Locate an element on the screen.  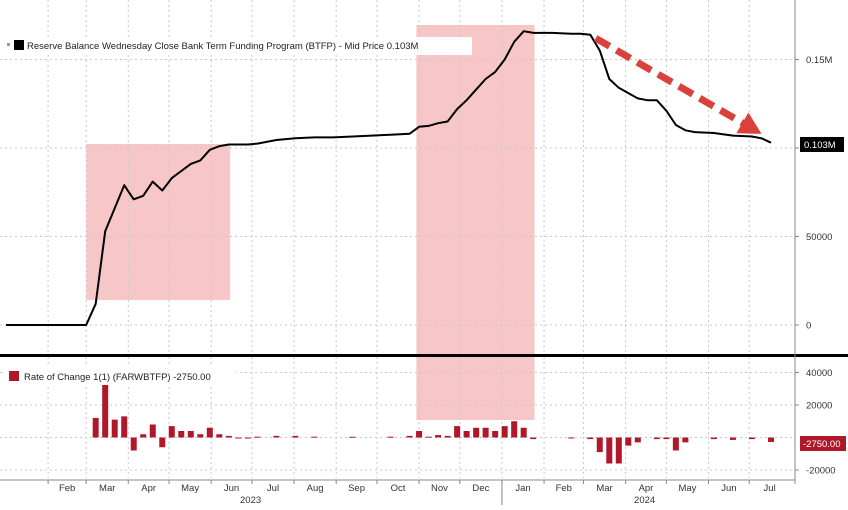
roc-y-tick-label-2: 20000 is located at coordinates (819, 406).